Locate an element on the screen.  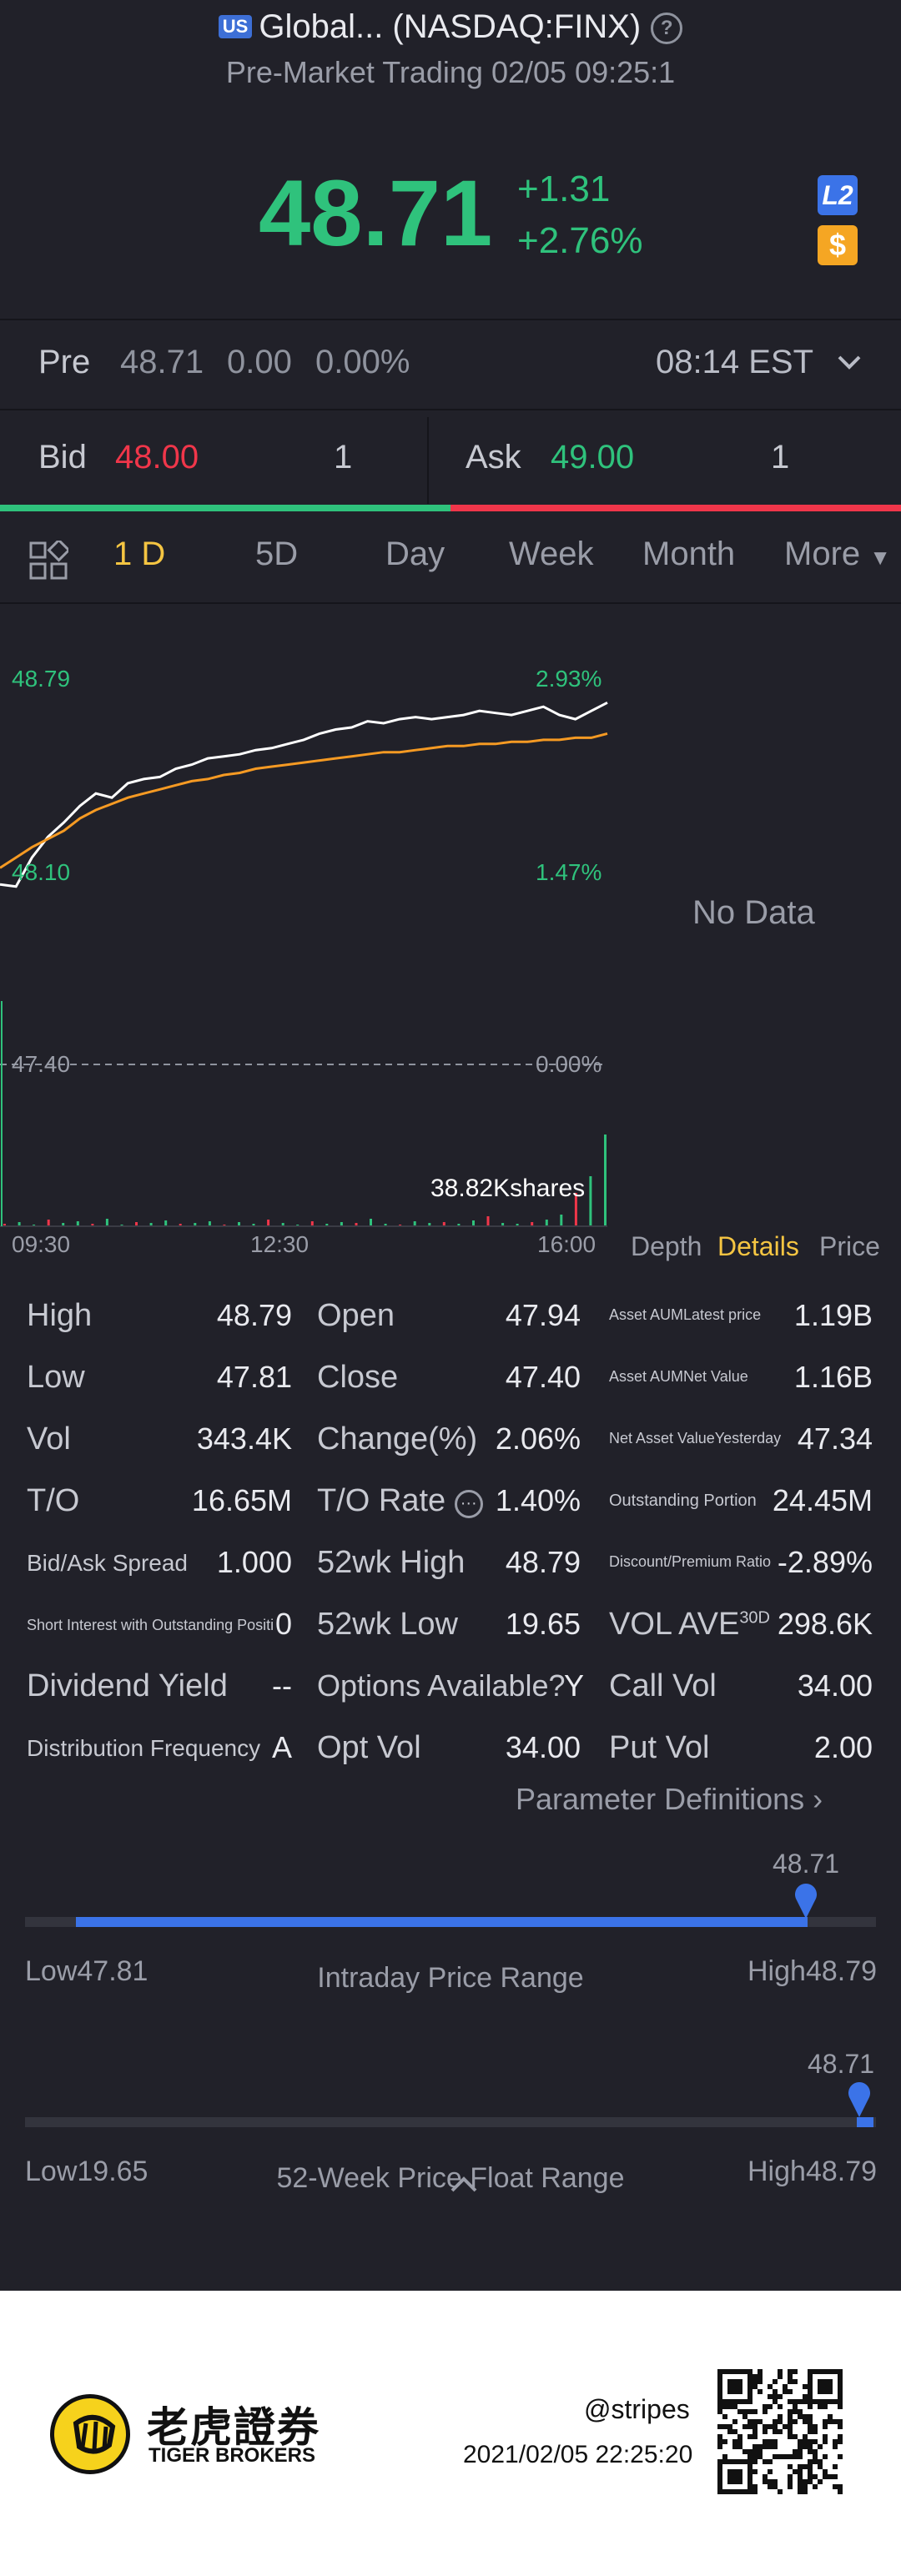
tab-week: Week is located at coordinates (551, 554).